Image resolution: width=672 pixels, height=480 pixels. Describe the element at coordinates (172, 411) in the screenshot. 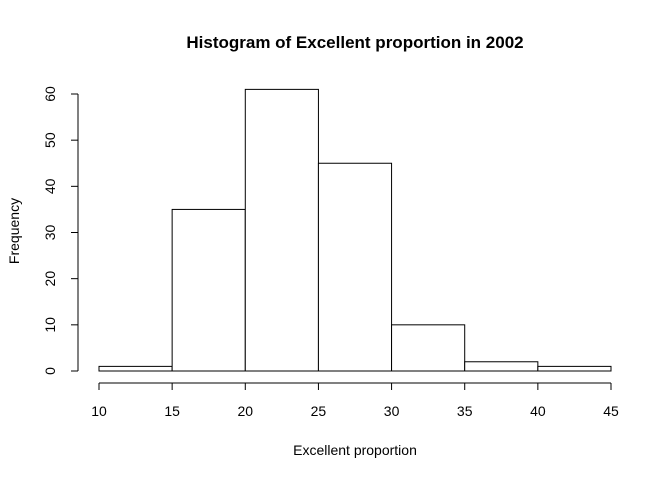

I see `x-tick-label-15: 15` at that location.